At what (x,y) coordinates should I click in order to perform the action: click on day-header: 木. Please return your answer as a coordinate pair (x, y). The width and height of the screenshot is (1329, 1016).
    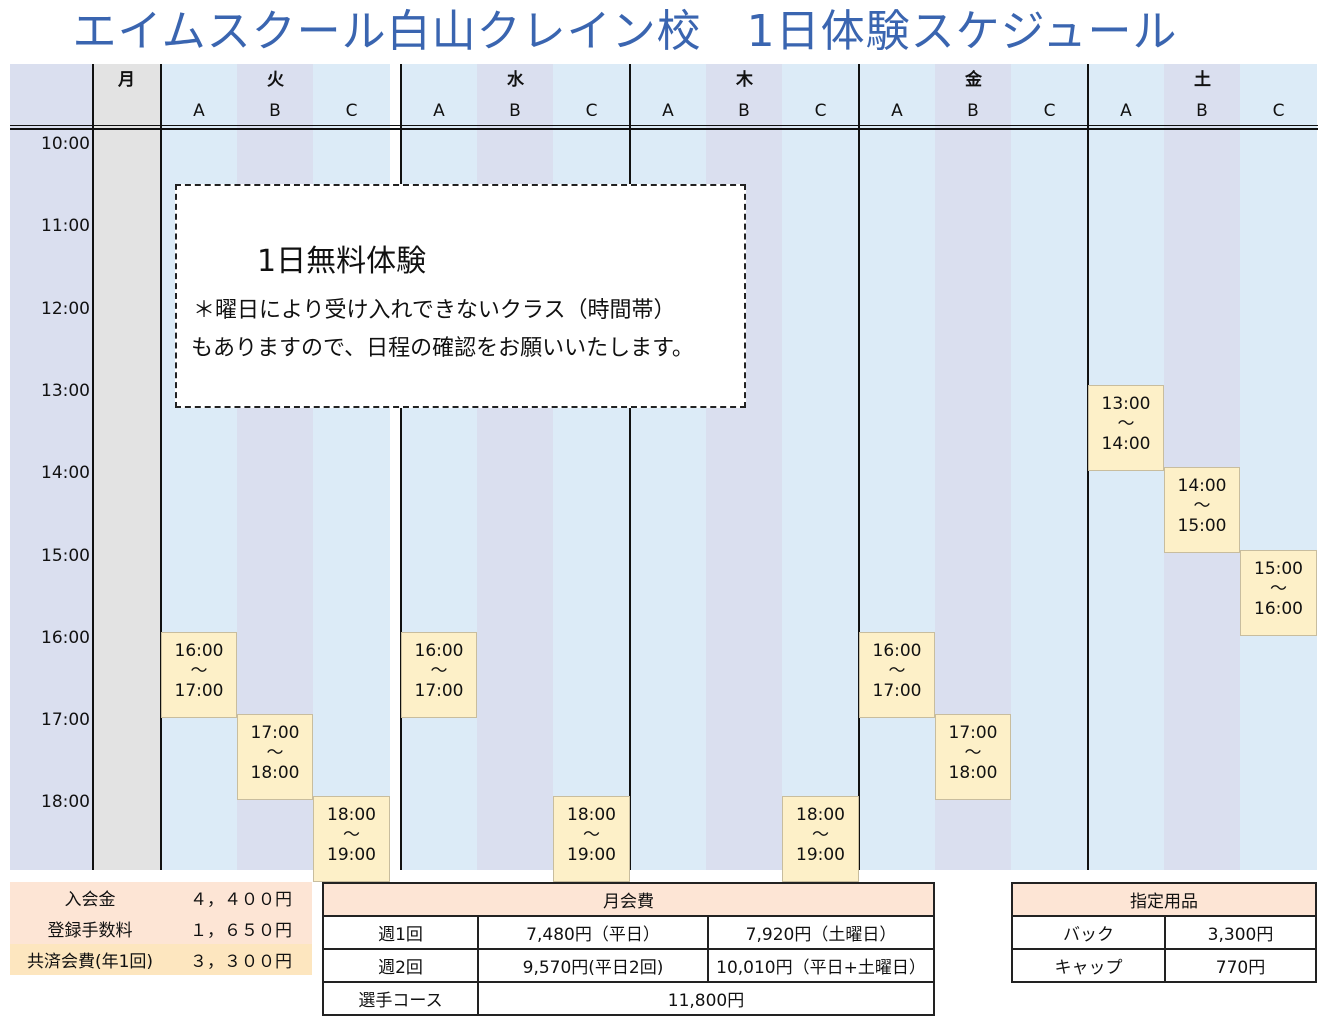
    Looking at the image, I should click on (744, 80).